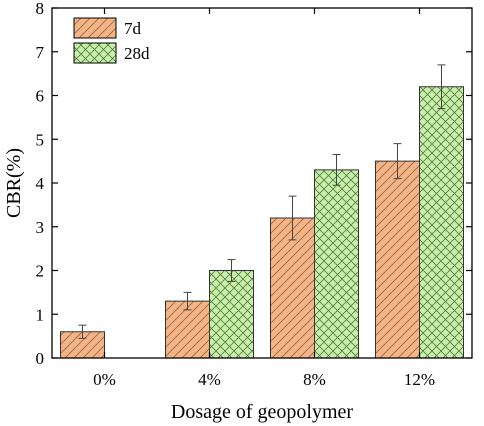  What do you see at coordinates (336, 264) in the screenshot?
I see `bar-28d-8pct` at bounding box center [336, 264].